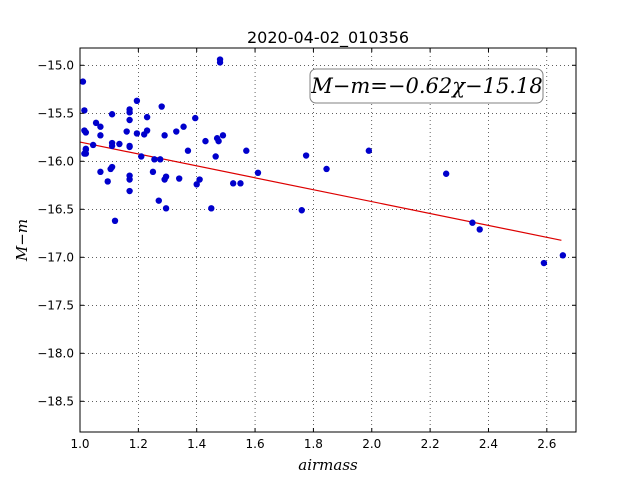 The image size is (640, 480). What do you see at coordinates (55, 401) in the screenshot?
I see `y-tick-label: −18.5` at bounding box center [55, 401].